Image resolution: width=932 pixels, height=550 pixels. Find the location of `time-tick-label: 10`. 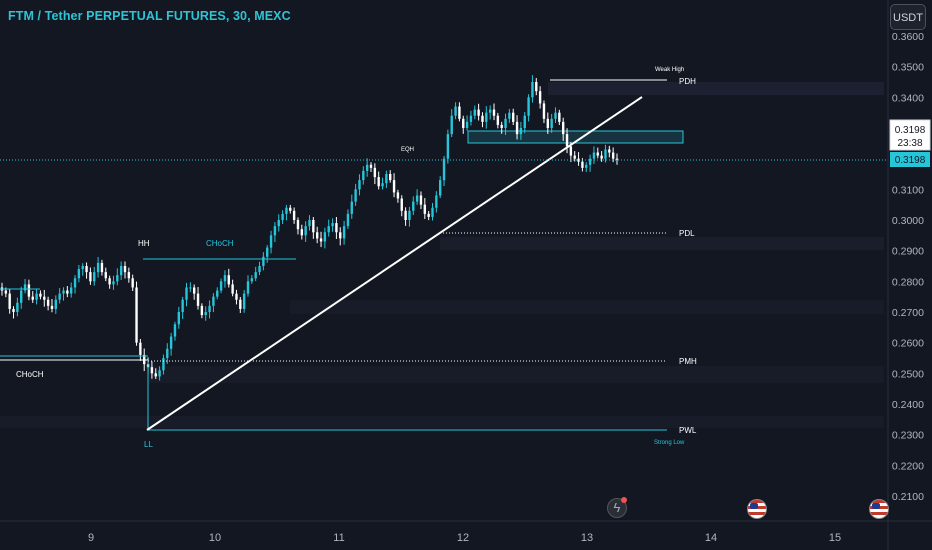

time-tick-label: 10 is located at coordinates (215, 538).